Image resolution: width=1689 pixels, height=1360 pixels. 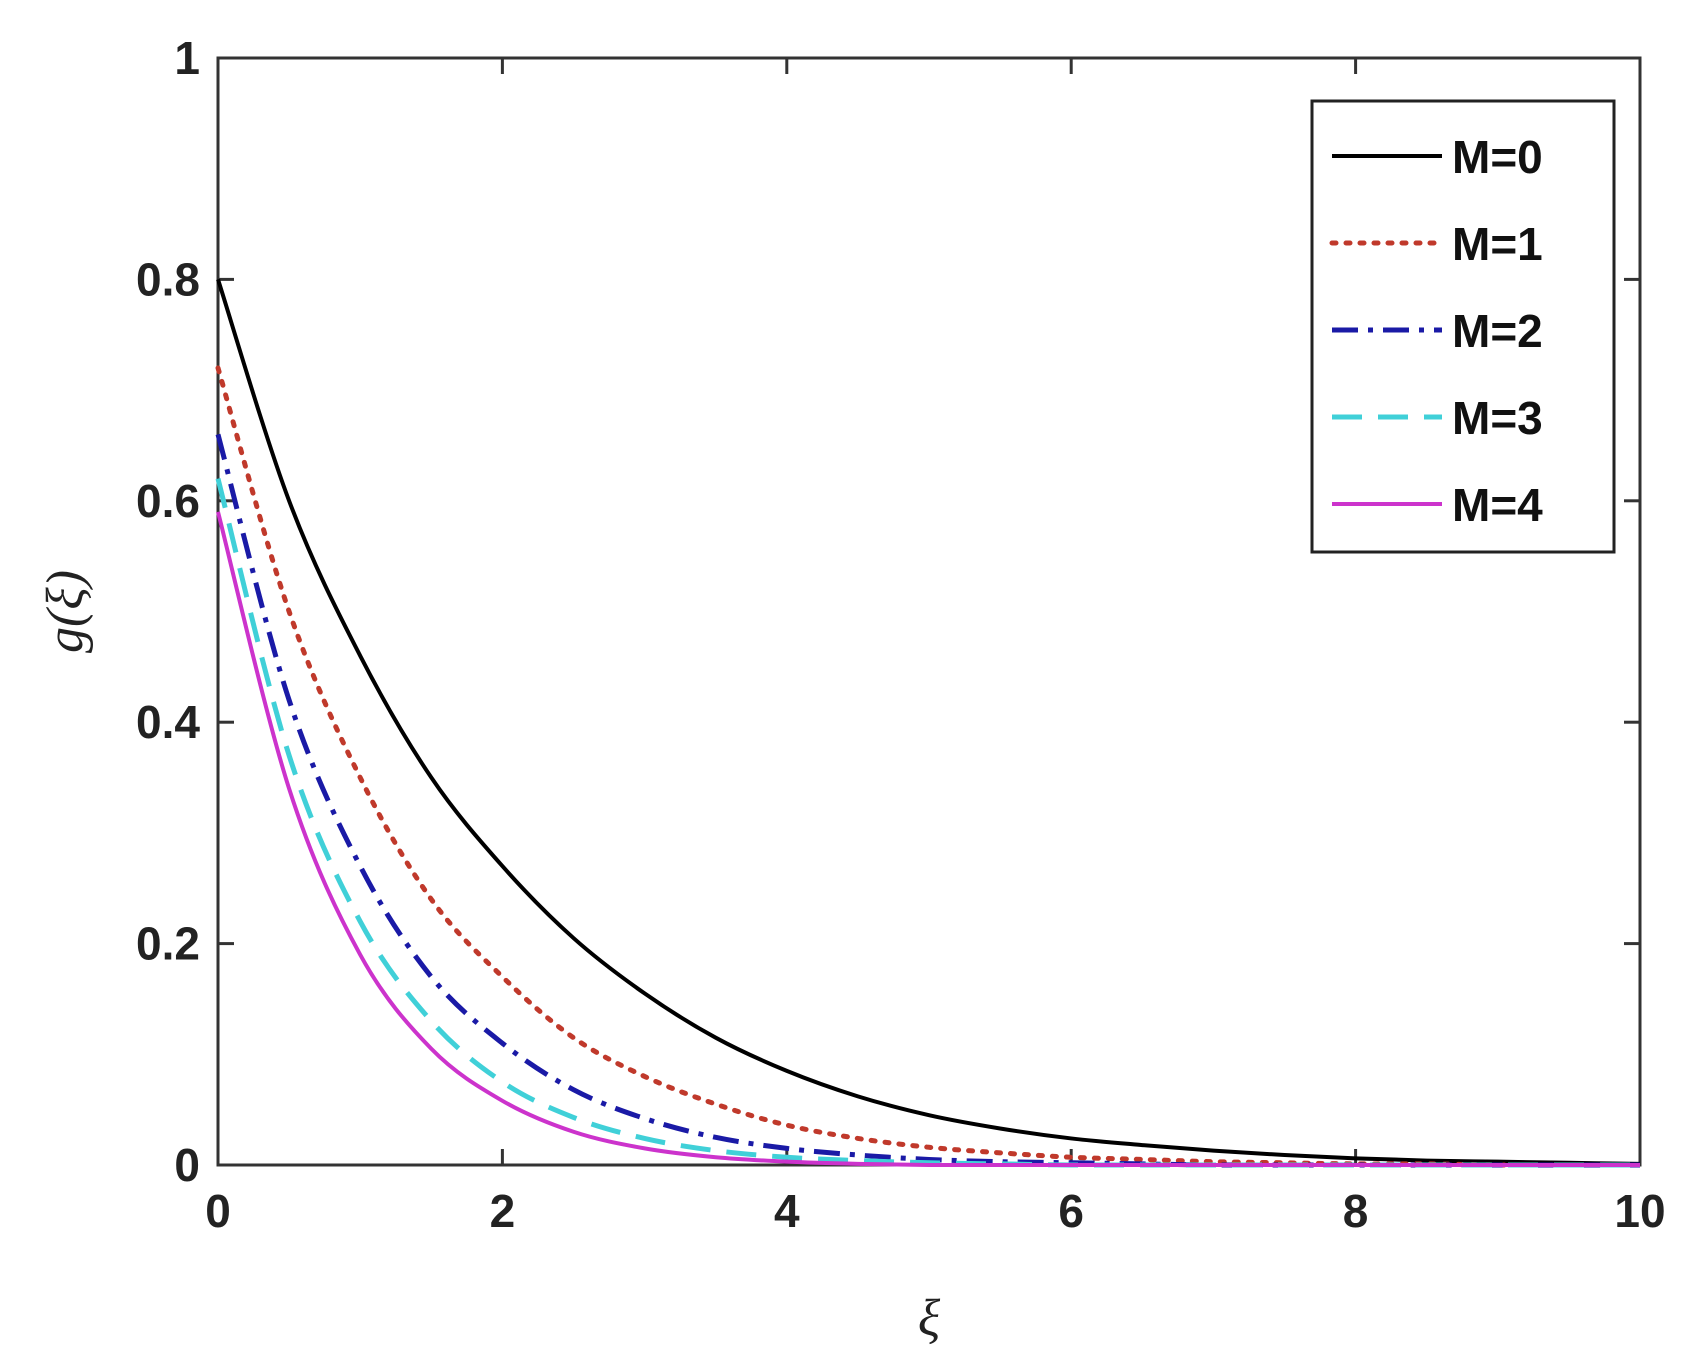 I want to click on legend-label-m0: M=0, so click(x=1497, y=157).